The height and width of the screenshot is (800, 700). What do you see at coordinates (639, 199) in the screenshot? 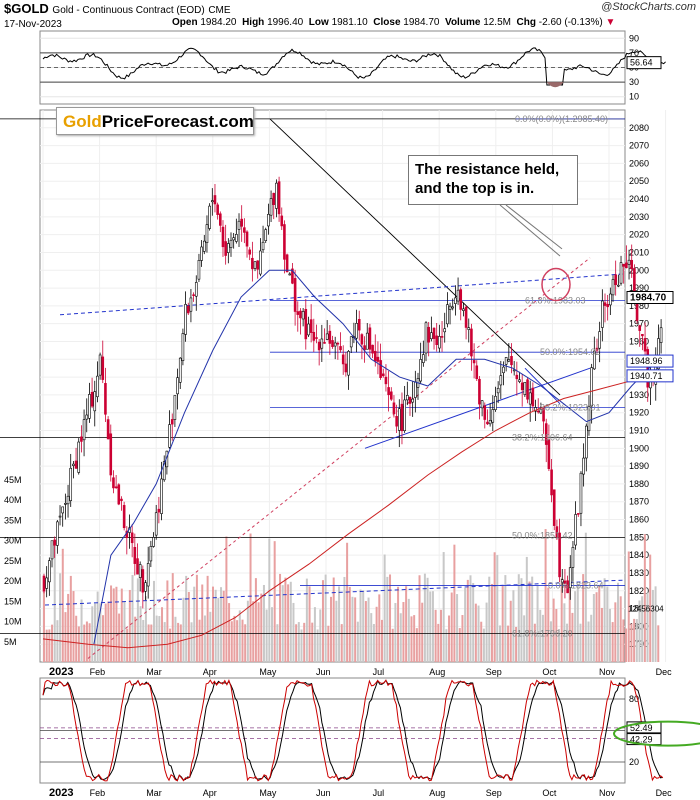
I see `price-tick-label: 2040` at bounding box center [639, 199].